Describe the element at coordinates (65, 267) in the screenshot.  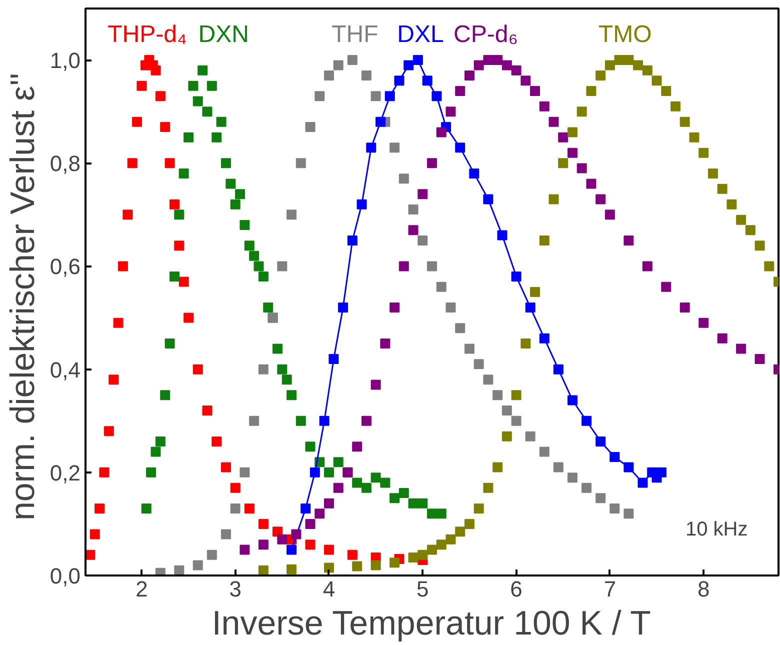
I see `y-tick-label: 0,6` at that location.